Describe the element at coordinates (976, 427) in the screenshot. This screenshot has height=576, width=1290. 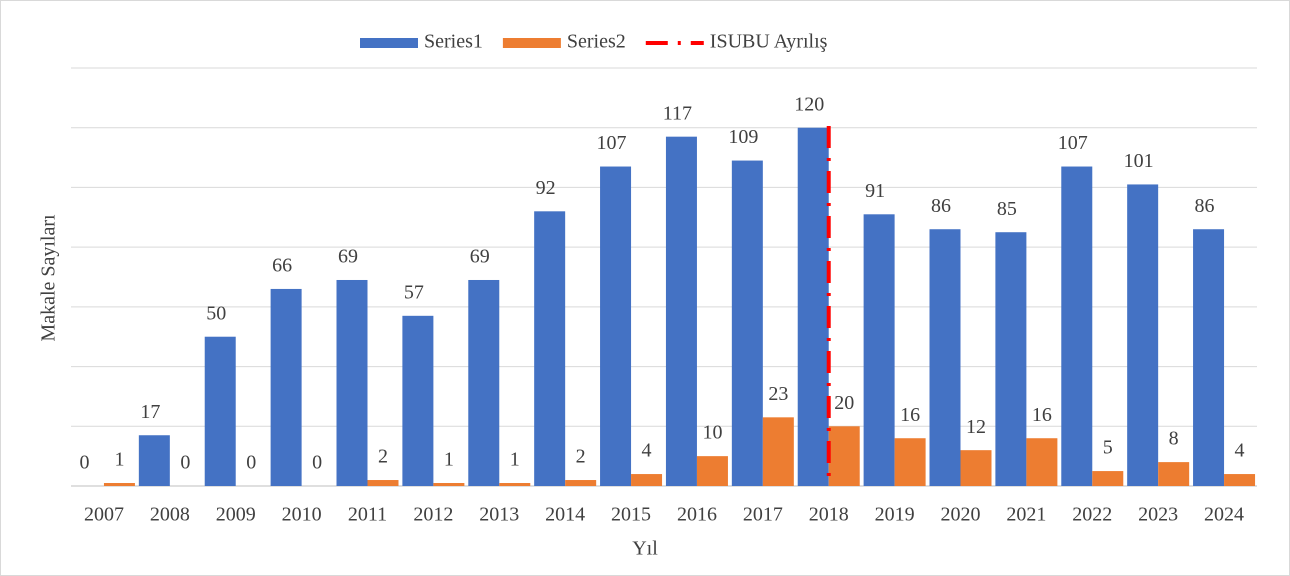
I see `data-label: 12` at that location.